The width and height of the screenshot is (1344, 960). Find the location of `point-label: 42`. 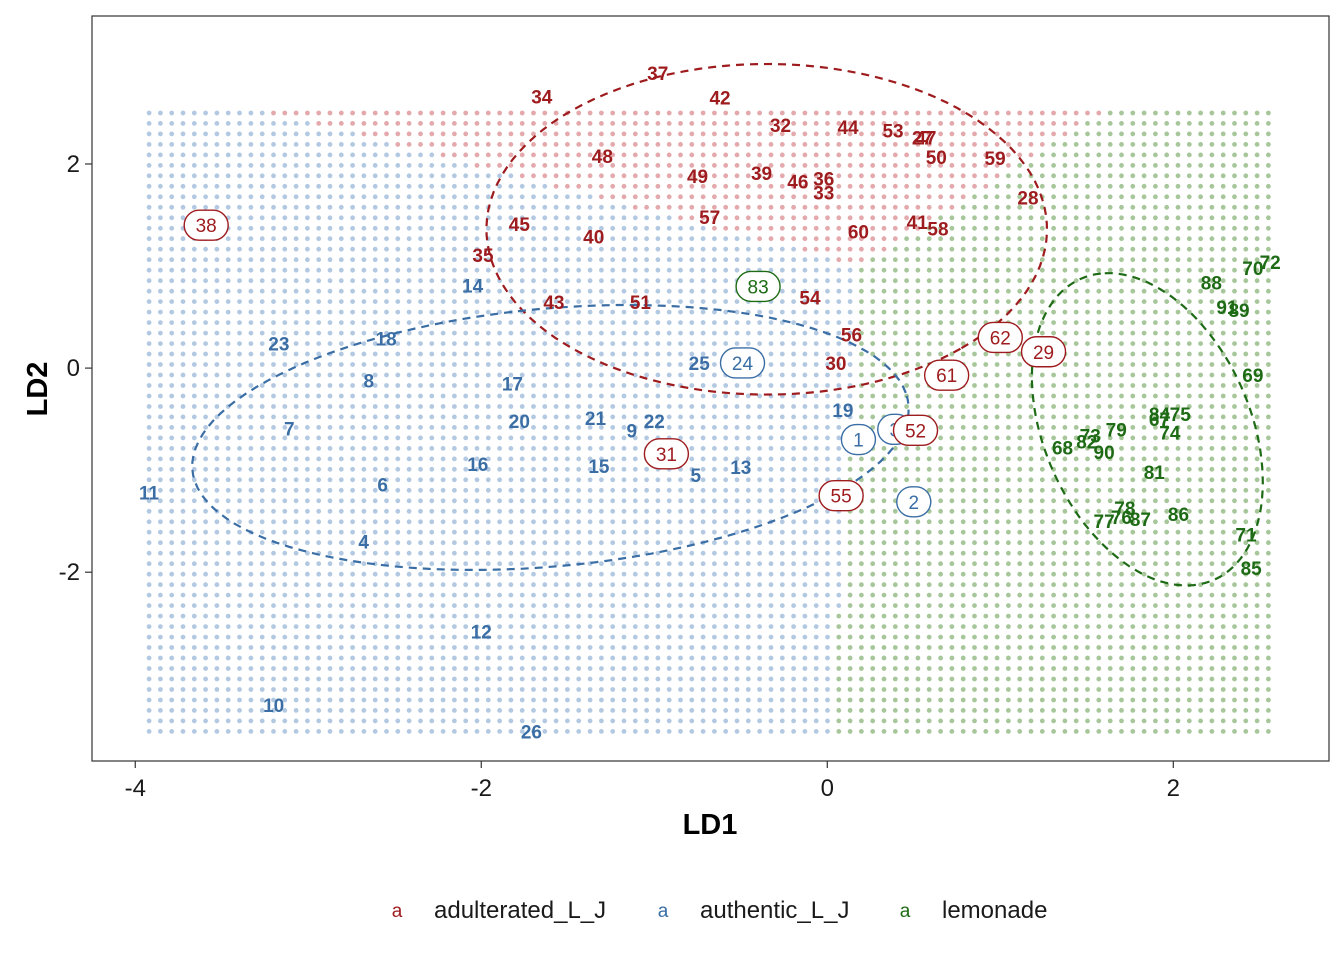

point-label: 42 is located at coordinates (719, 99).